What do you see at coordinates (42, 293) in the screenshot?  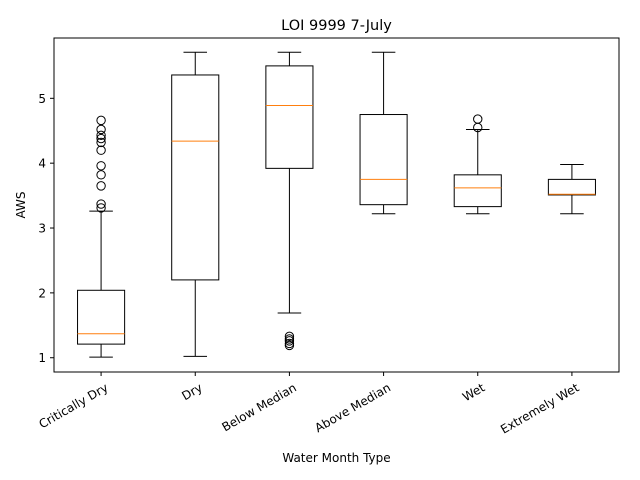 I see `y-tick-label: 2` at bounding box center [42, 293].